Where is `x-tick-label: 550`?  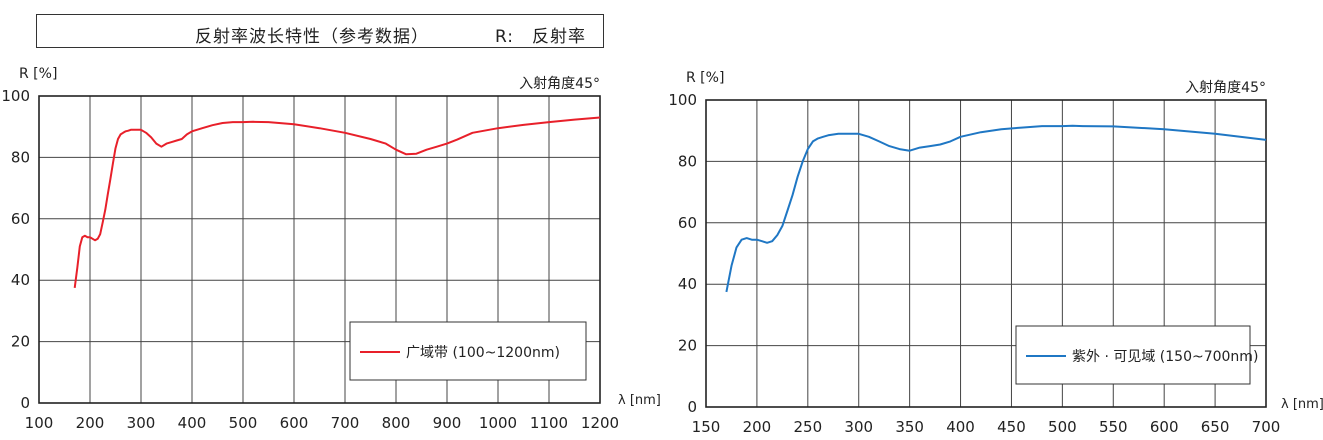 x-tick-label: 550 is located at coordinates (1113, 427).